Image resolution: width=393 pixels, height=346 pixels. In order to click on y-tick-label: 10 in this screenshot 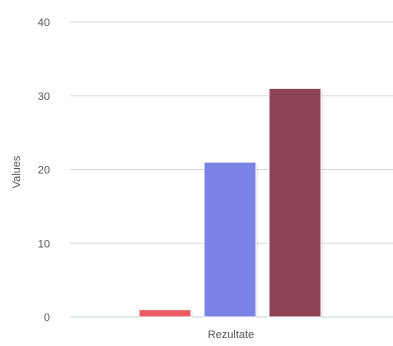, I will do `click(44, 244)`.